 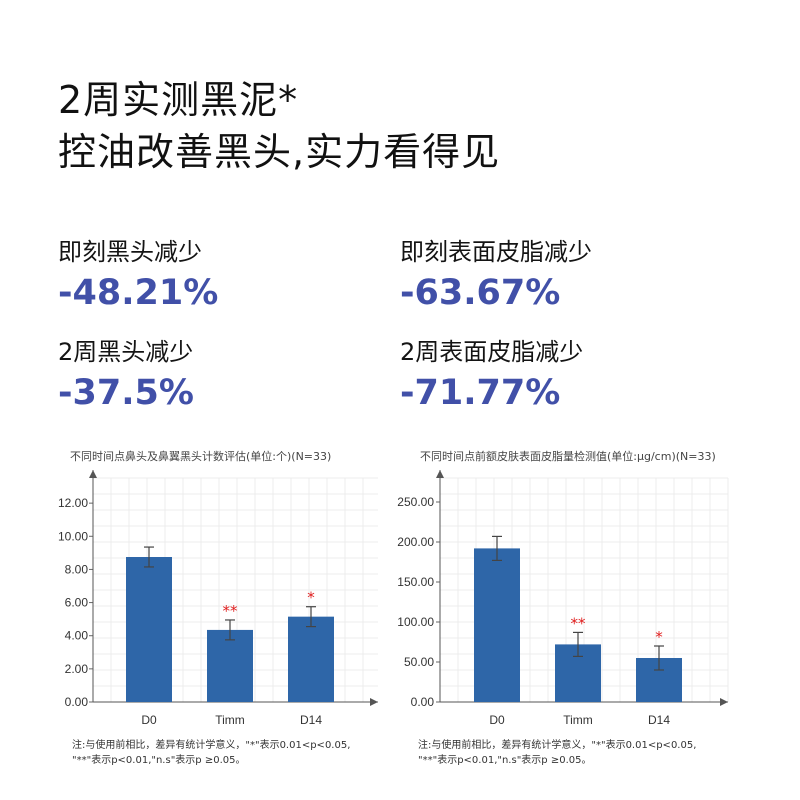 I want to click on y-tick-label: 2.00, so click(x=77, y=669).